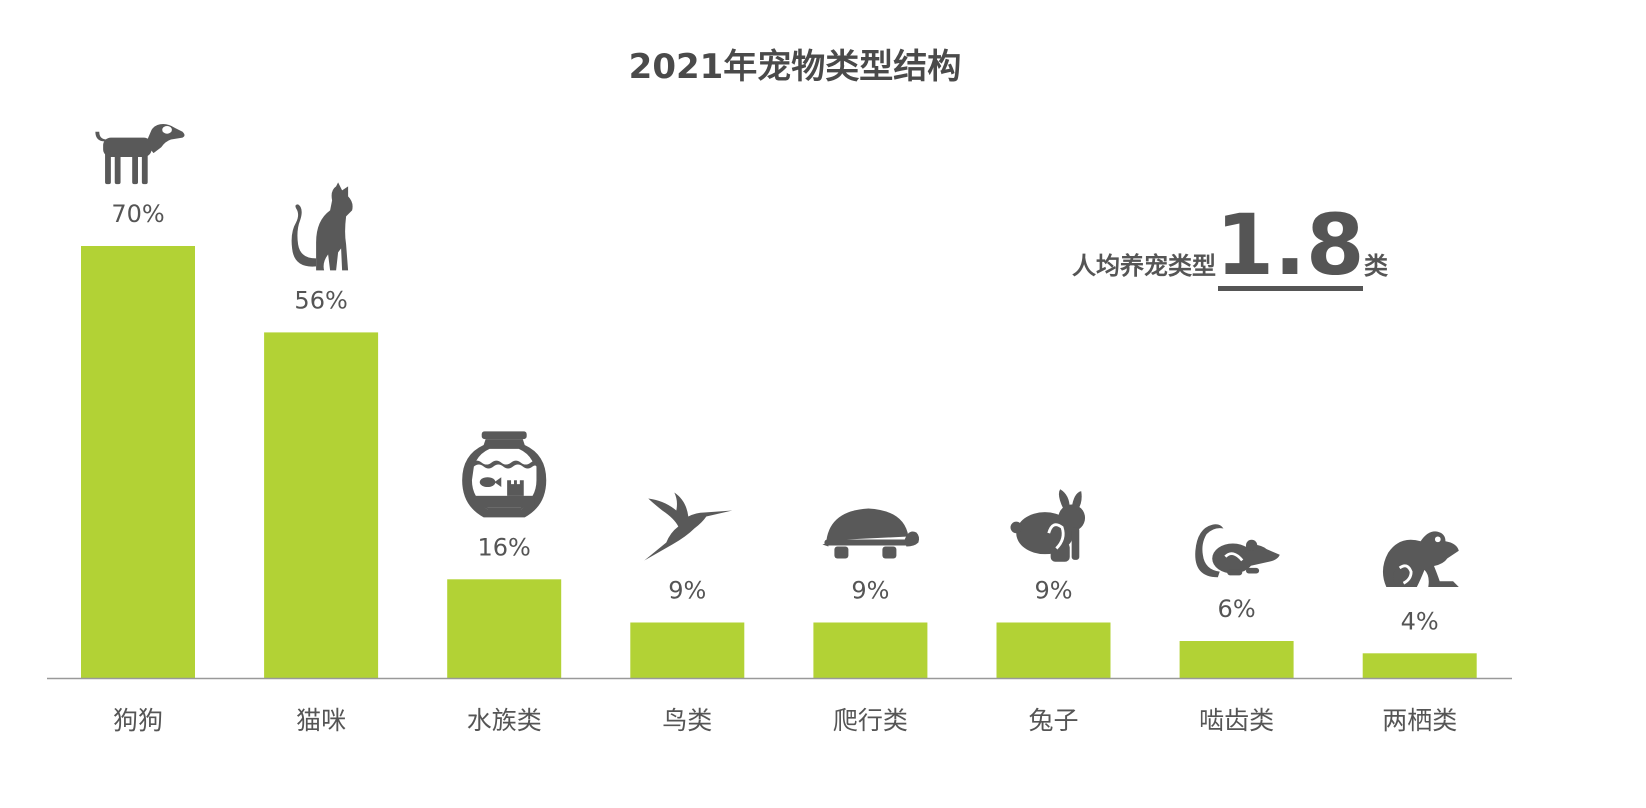 The width and height of the screenshot is (1646, 808). What do you see at coordinates (137, 214) in the screenshot?
I see `value-label-1: 70%` at bounding box center [137, 214].